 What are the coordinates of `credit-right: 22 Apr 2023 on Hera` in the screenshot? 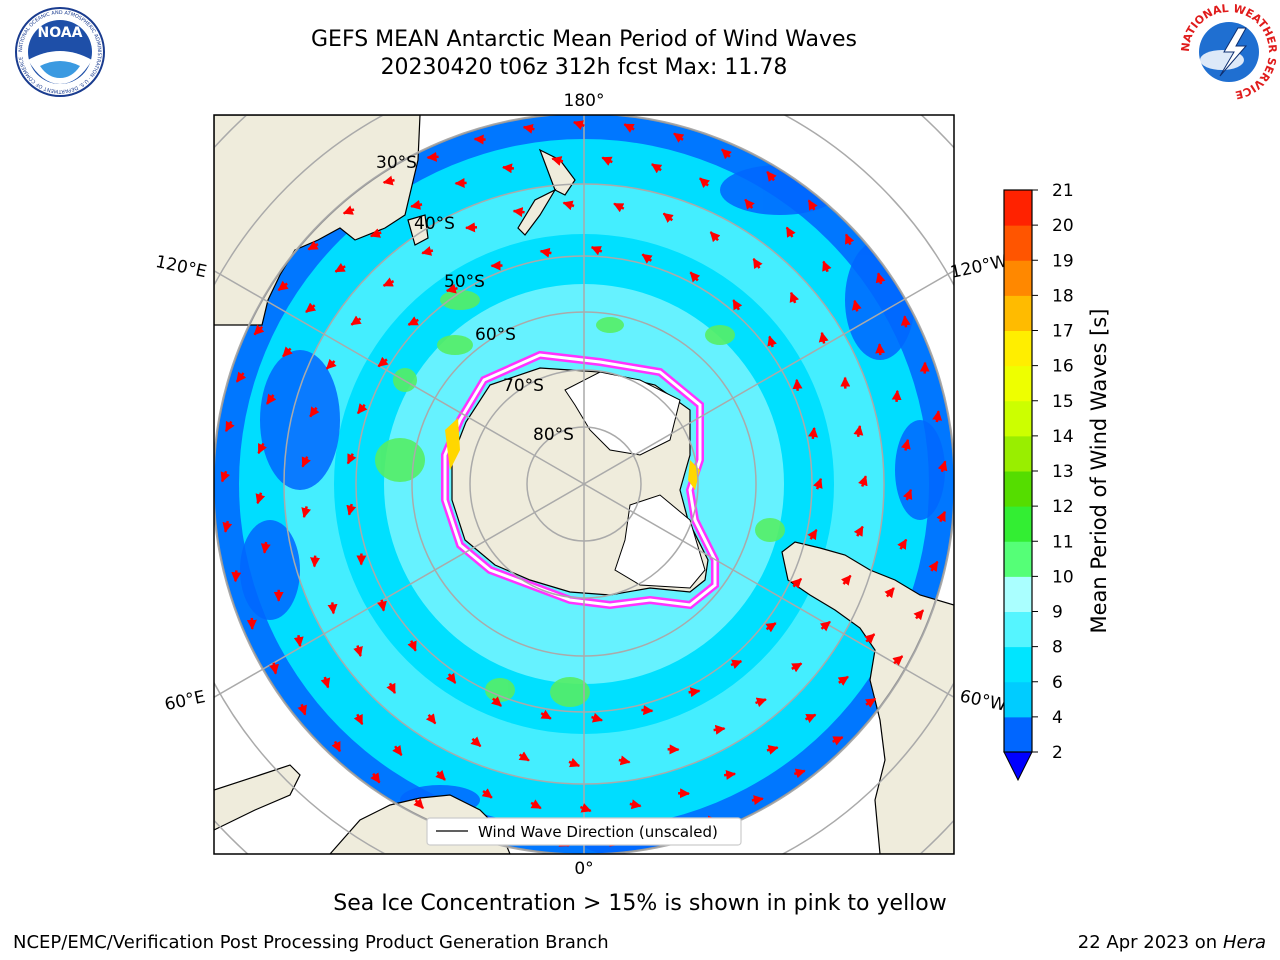 It's located at (1172, 942).